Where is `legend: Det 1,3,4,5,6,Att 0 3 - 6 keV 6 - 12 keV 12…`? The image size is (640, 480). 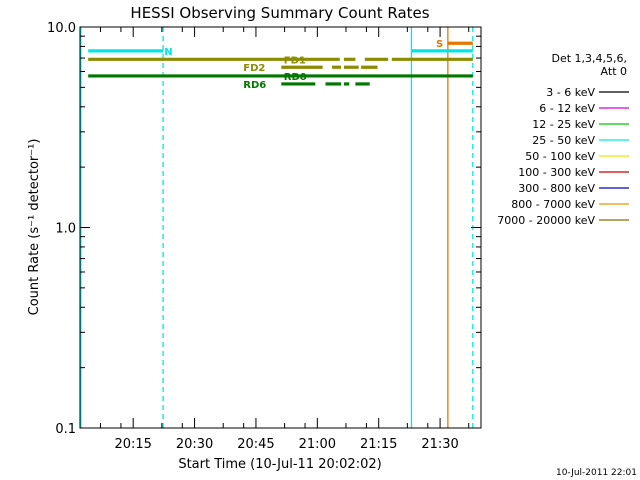 legend: Det 1,3,4,5,6,Att 0 3 - 6 keV 6 - 12 keV 12… is located at coordinates (563, 139).